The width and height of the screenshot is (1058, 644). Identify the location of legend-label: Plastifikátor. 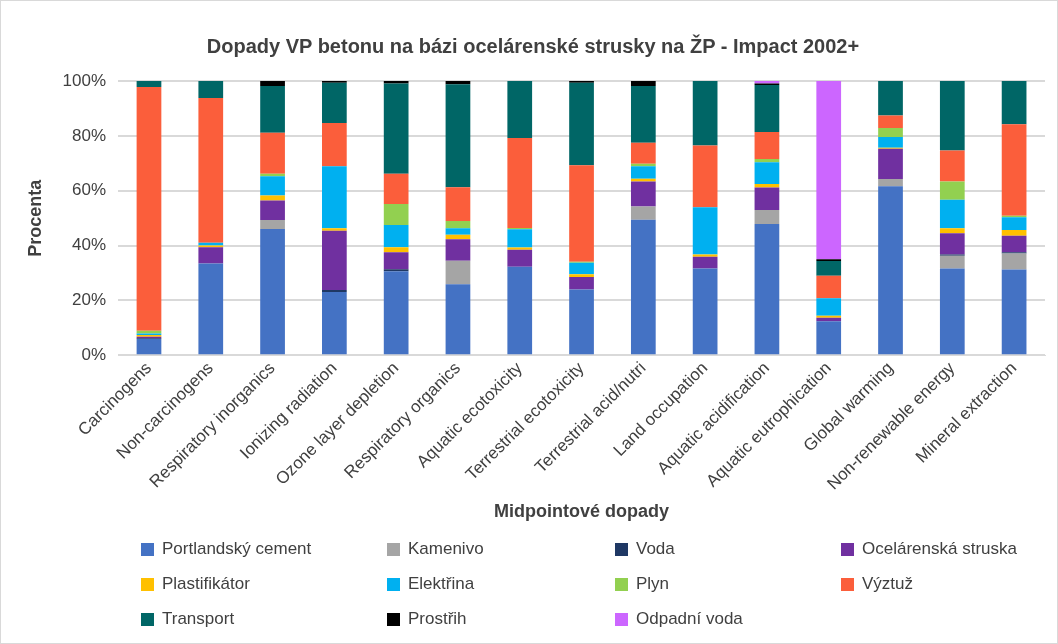
(206, 584).